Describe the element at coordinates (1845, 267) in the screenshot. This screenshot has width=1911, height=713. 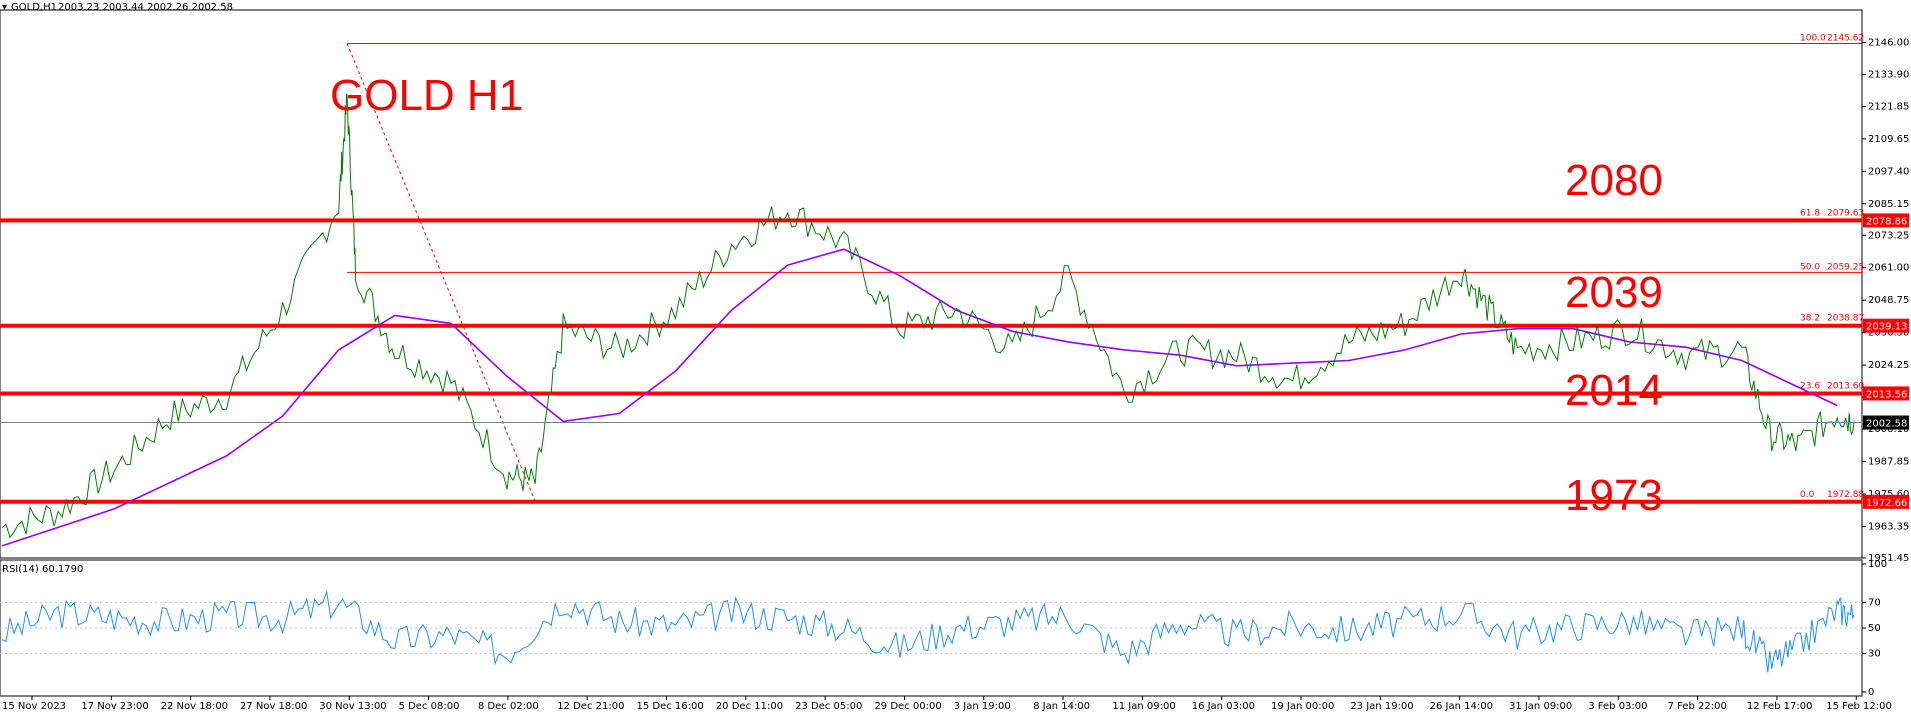
I see `fib-value-label: 2059.25` at that location.